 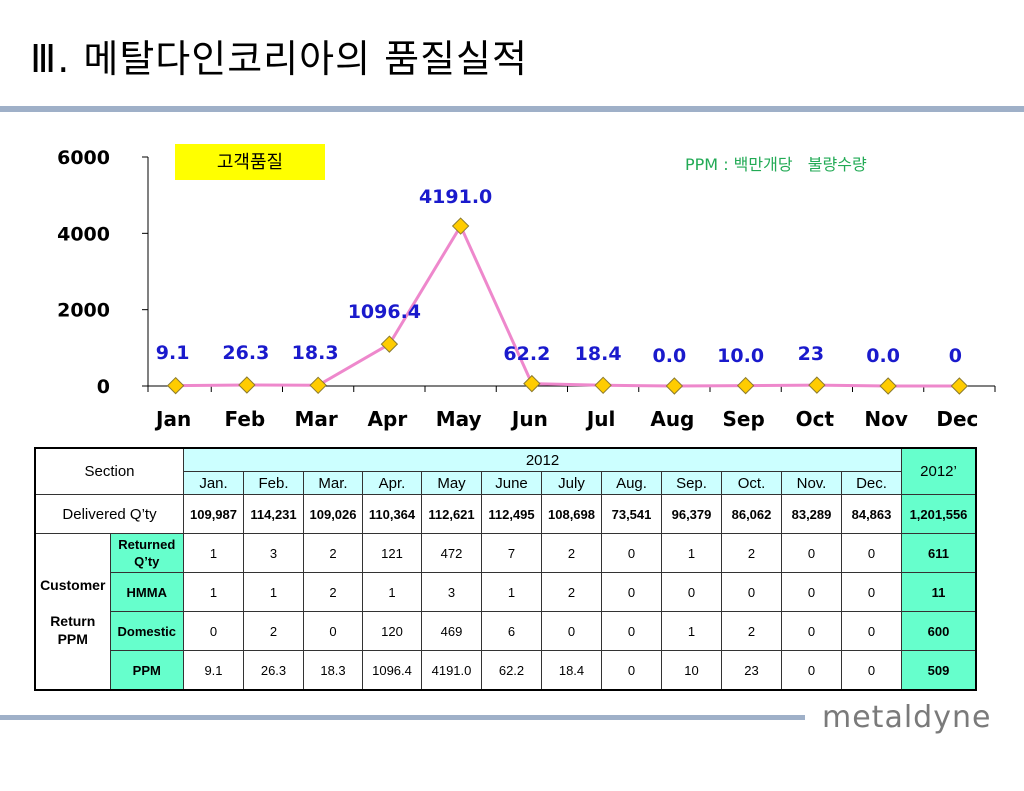 I want to click on delivered-value: 84,863, so click(x=871, y=514).